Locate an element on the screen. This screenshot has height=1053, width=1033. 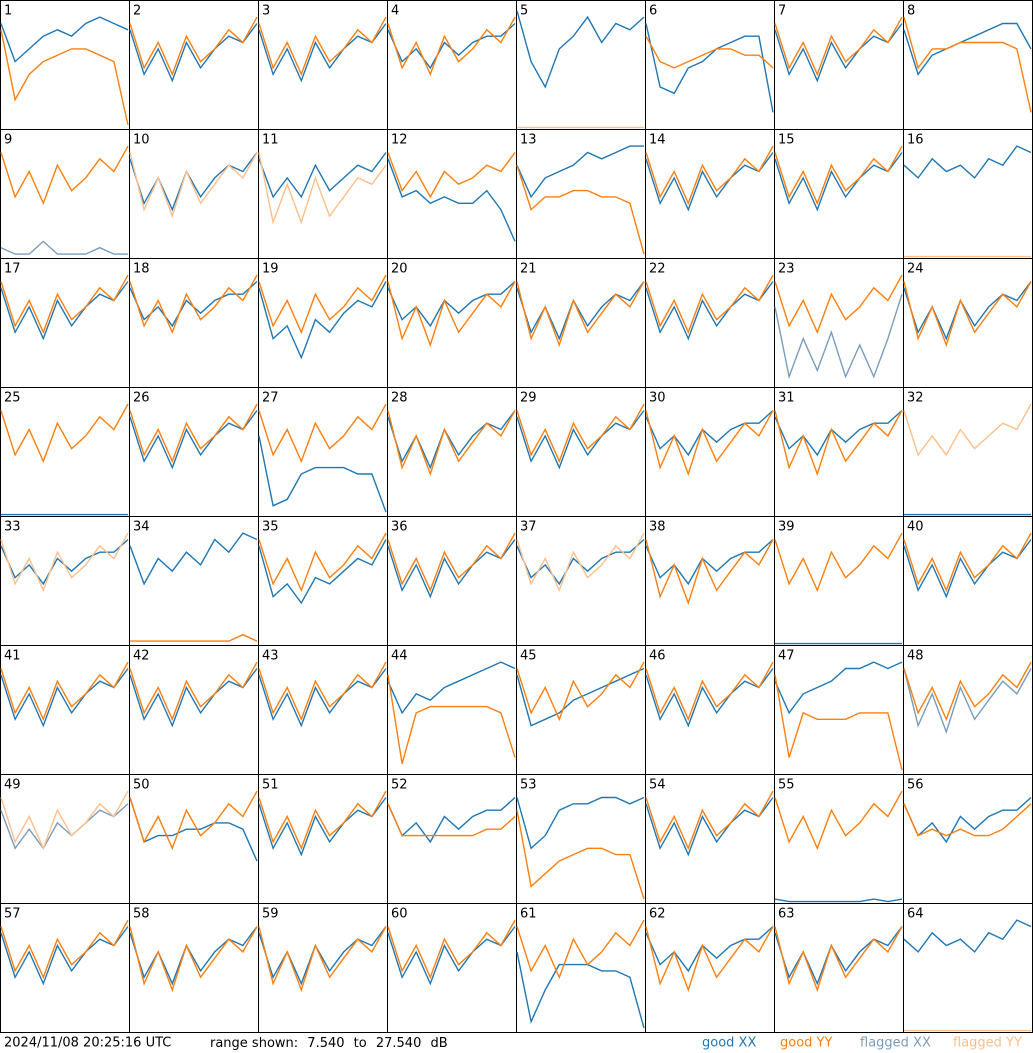
panel-label: 27 is located at coordinates (270, 398).